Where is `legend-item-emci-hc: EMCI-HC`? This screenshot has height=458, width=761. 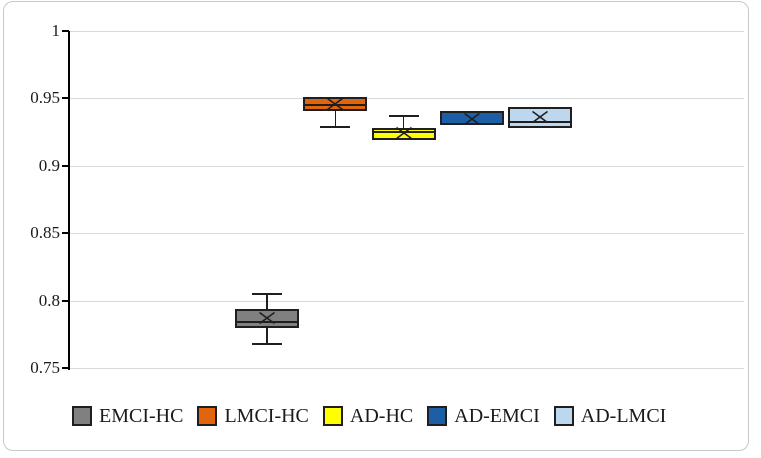
legend-item-emci-hc: EMCI-HC is located at coordinates (127, 416).